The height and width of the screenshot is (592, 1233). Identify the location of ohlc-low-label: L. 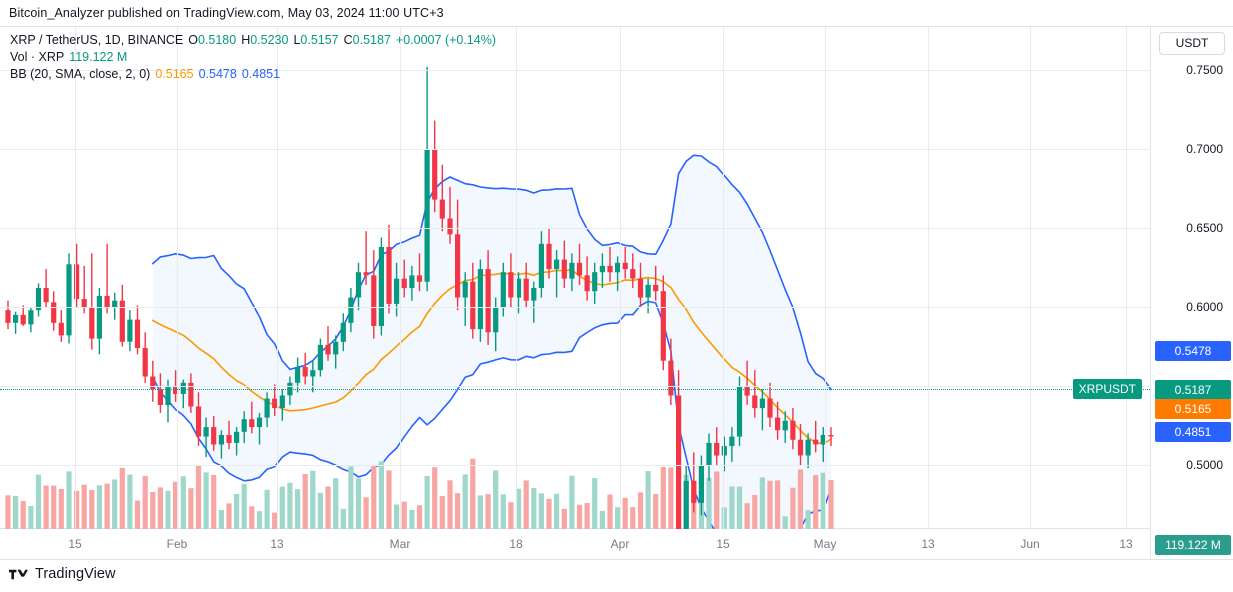
(297, 40).